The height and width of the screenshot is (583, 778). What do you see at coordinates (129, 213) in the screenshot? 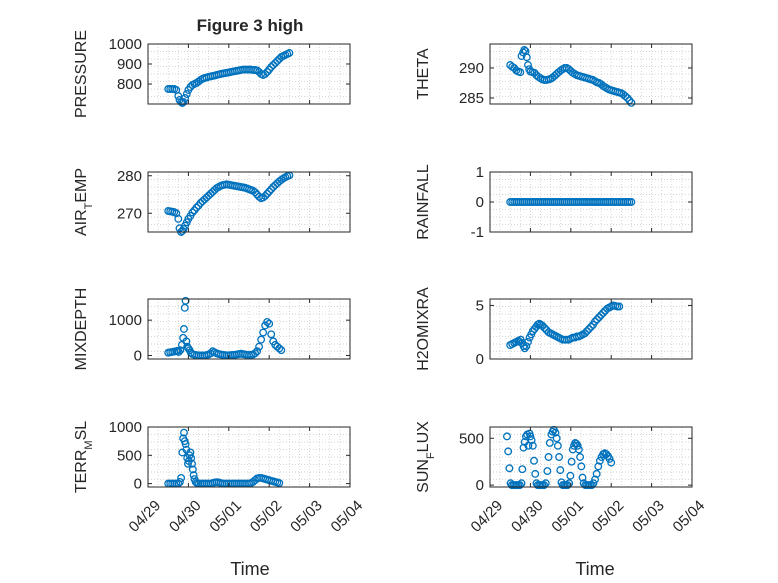
I see `y-tick-label: 270` at bounding box center [129, 213].